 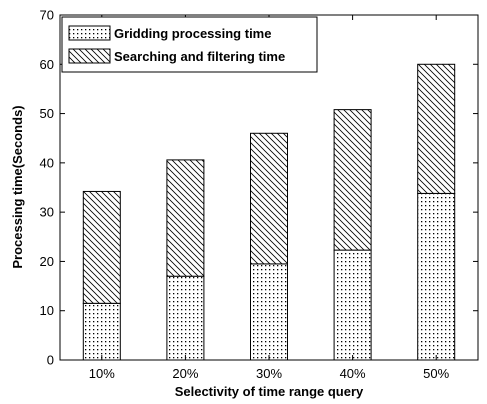 I want to click on y-tick-label: 60, so click(x=47, y=64).